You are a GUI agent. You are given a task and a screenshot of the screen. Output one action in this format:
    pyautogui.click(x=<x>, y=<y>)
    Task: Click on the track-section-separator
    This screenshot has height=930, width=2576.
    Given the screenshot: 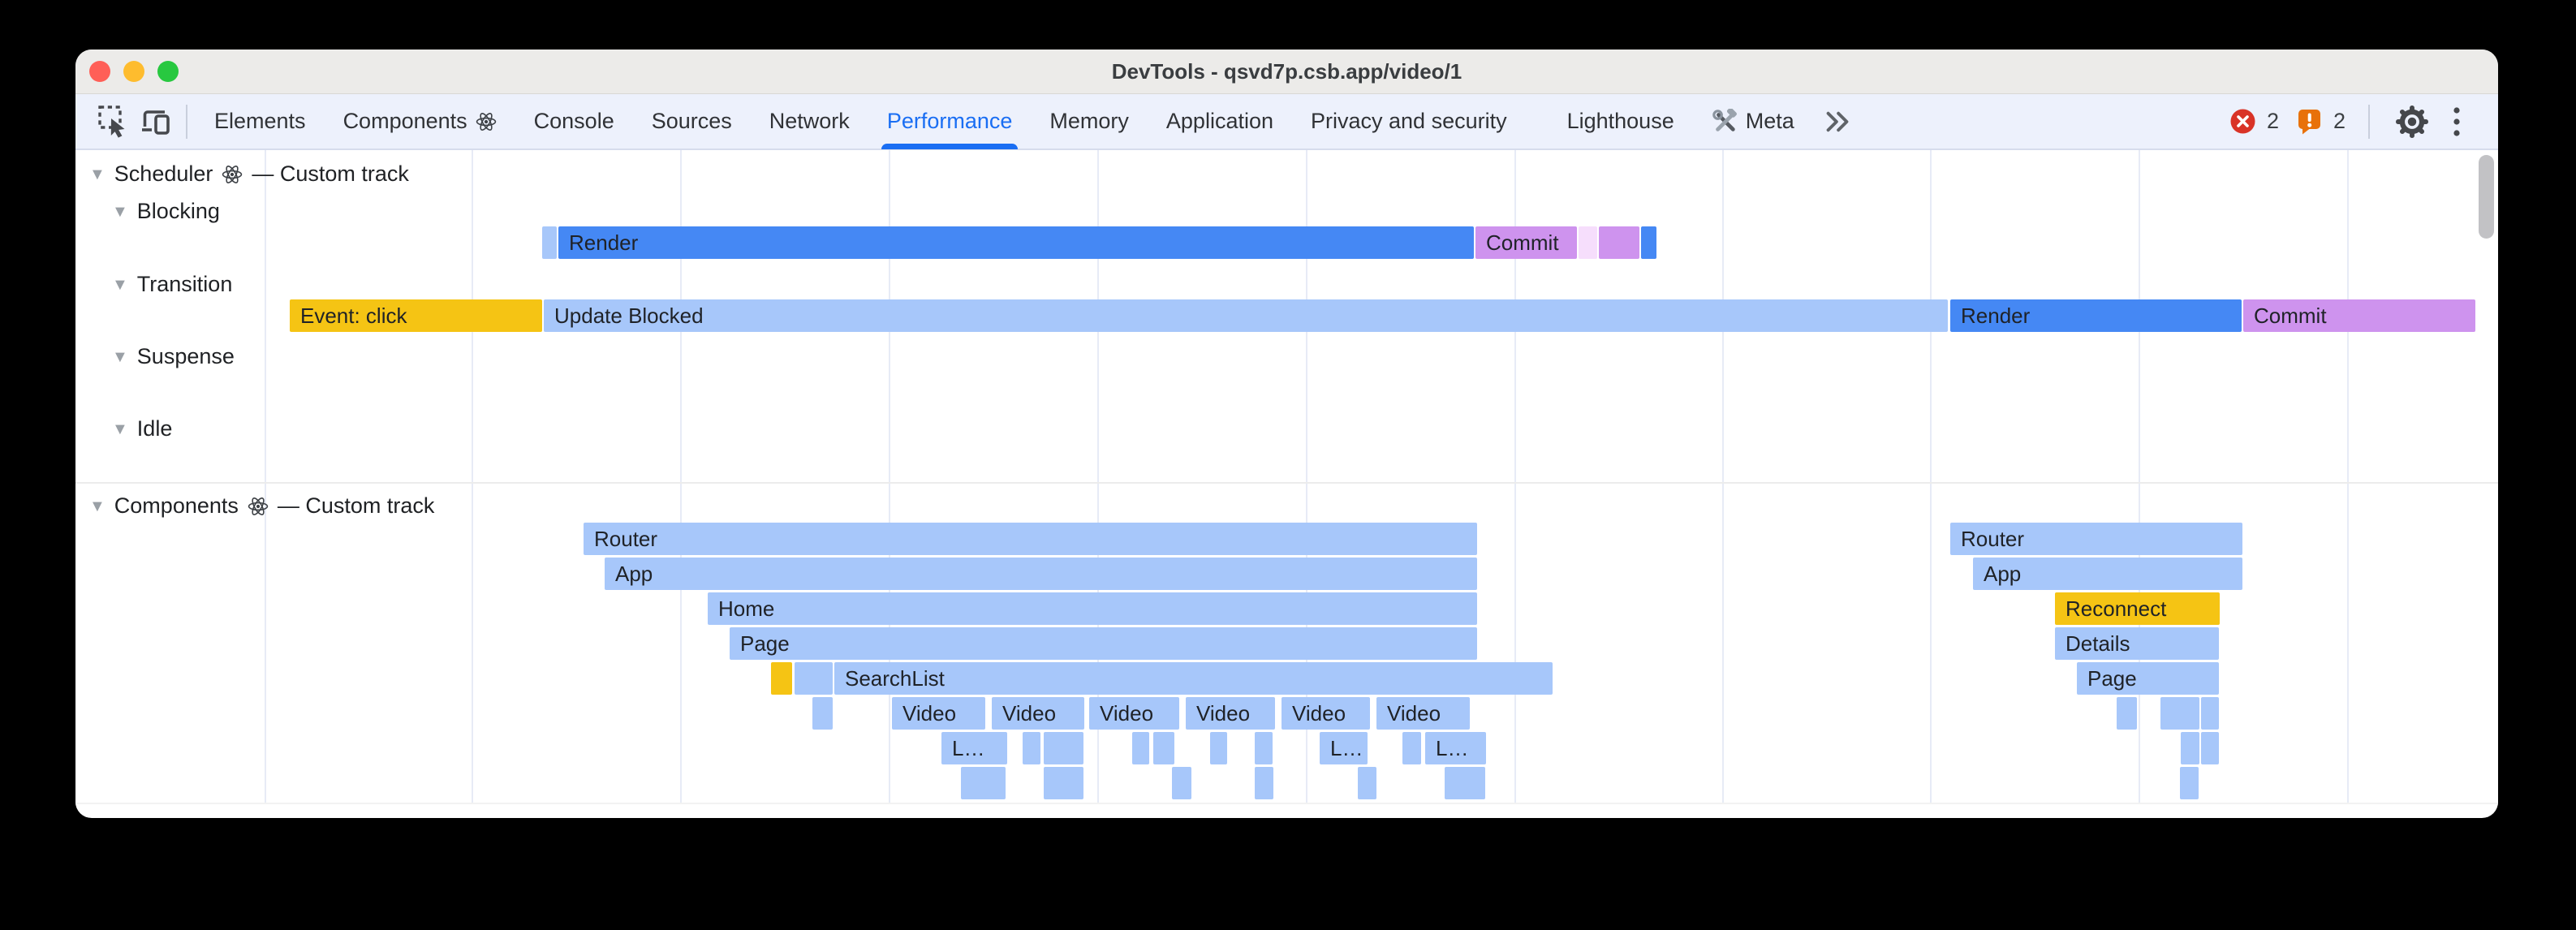 What is the action you would take?
    pyautogui.click(x=1287, y=483)
    